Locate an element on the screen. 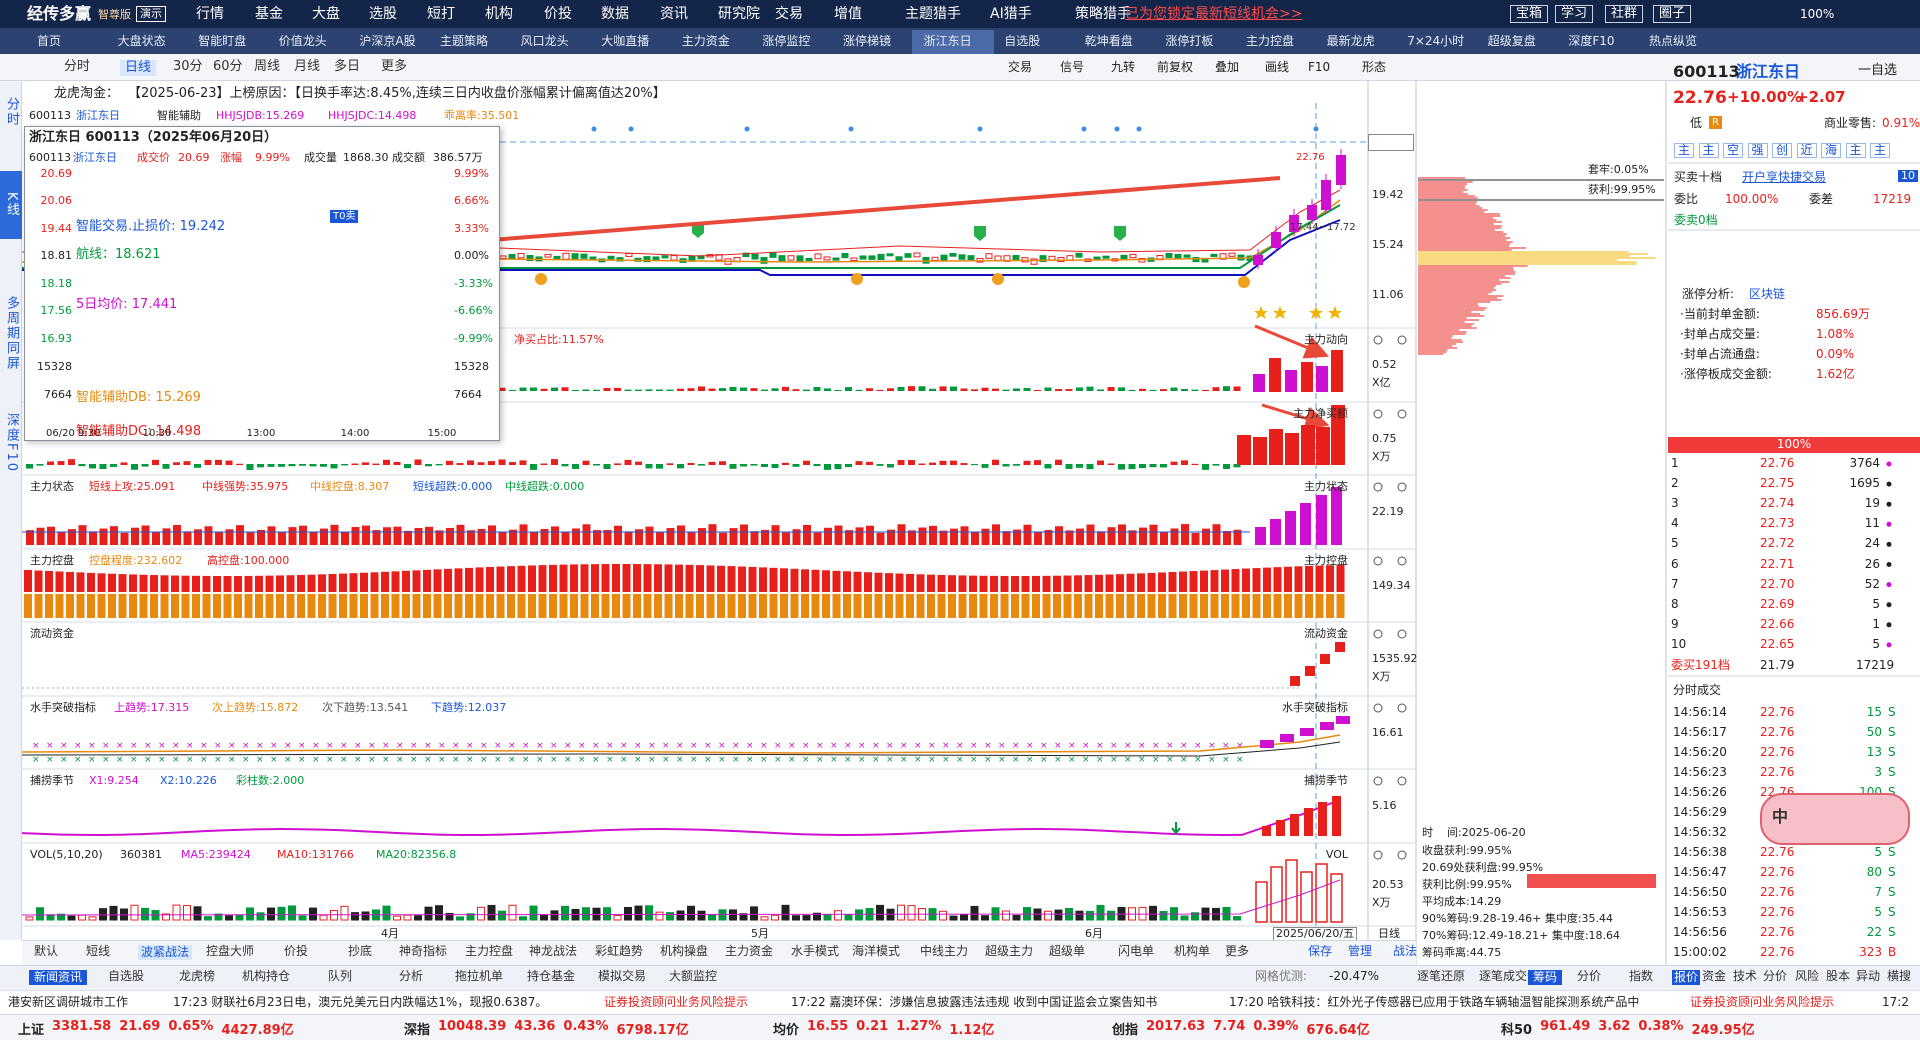  ticker-item: 17:23 财联社6月23日电，澳元兑美元日内跌幅达1%，现报0.6387。 is located at coordinates (360, 1002).